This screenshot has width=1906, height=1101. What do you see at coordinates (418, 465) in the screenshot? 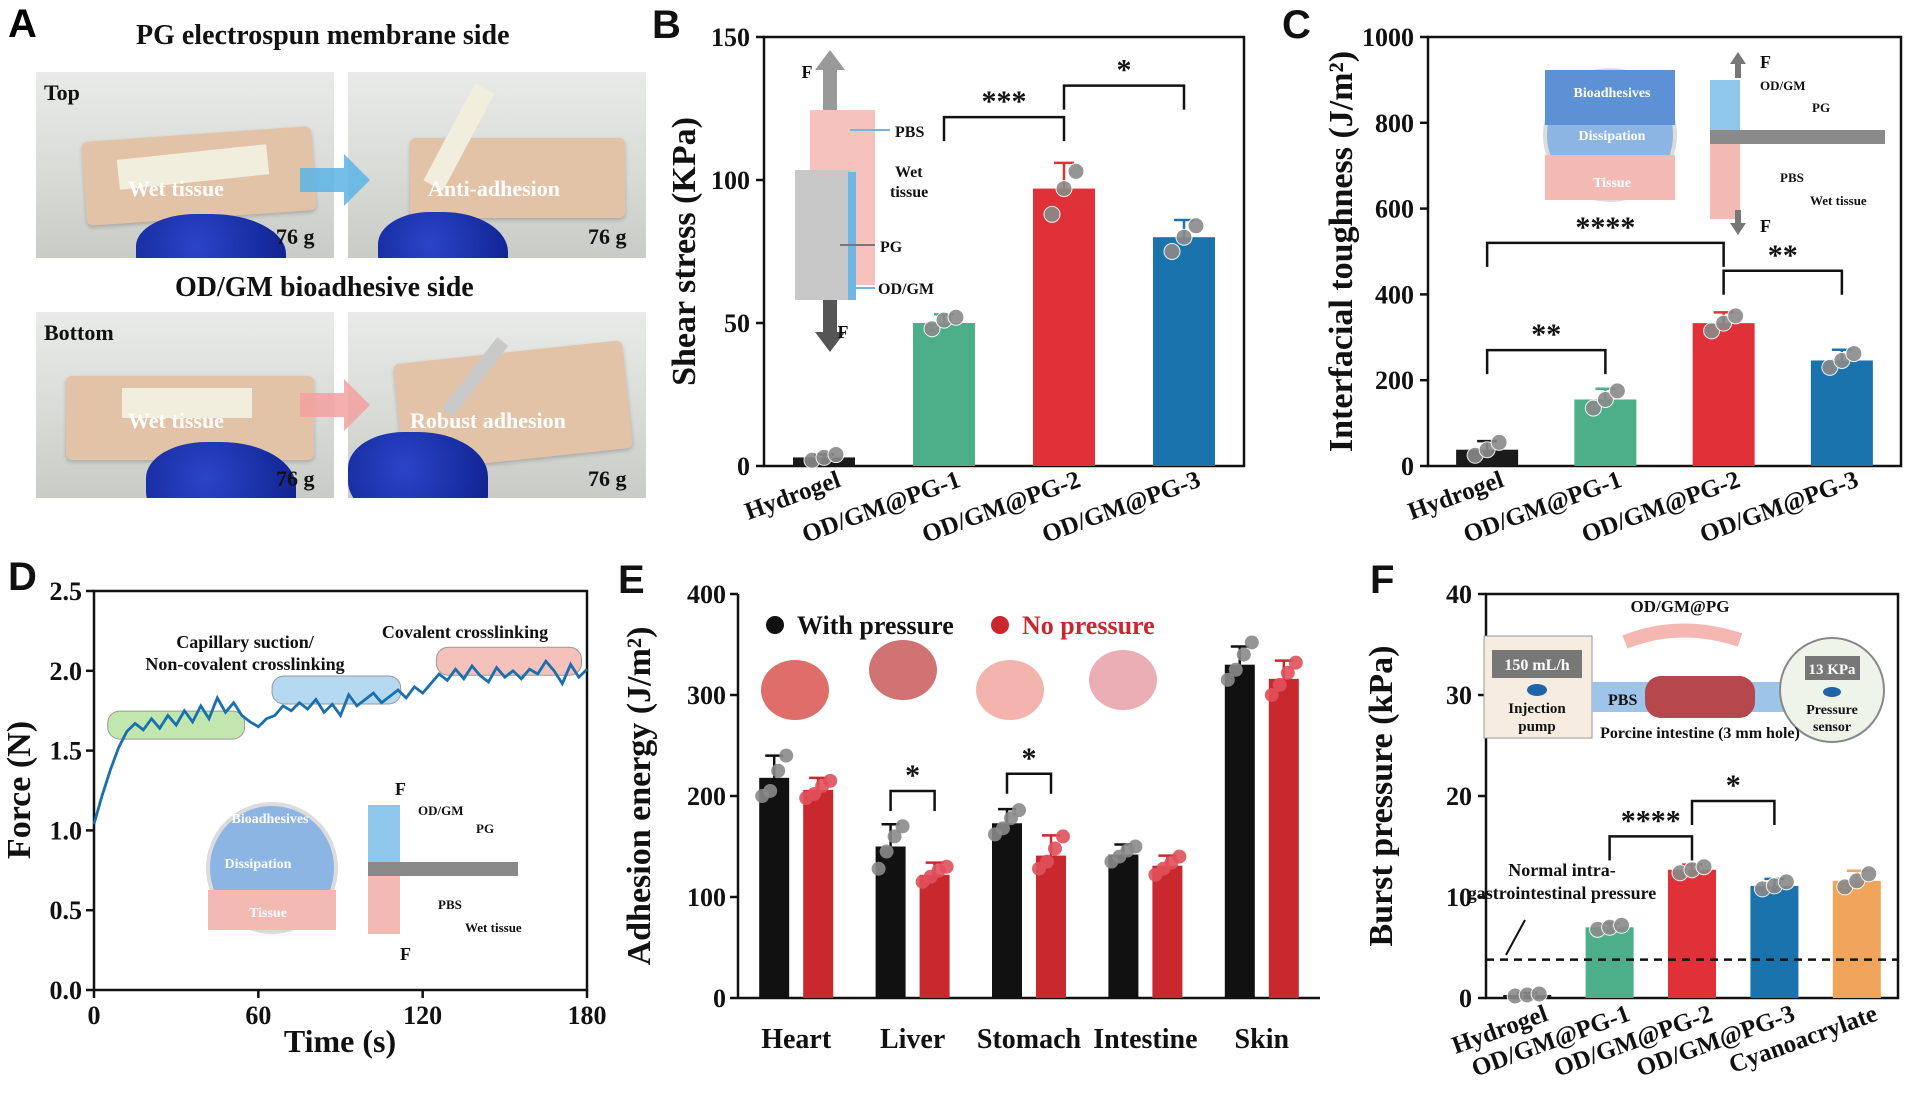
I see `gloved-hand` at bounding box center [418, 465].